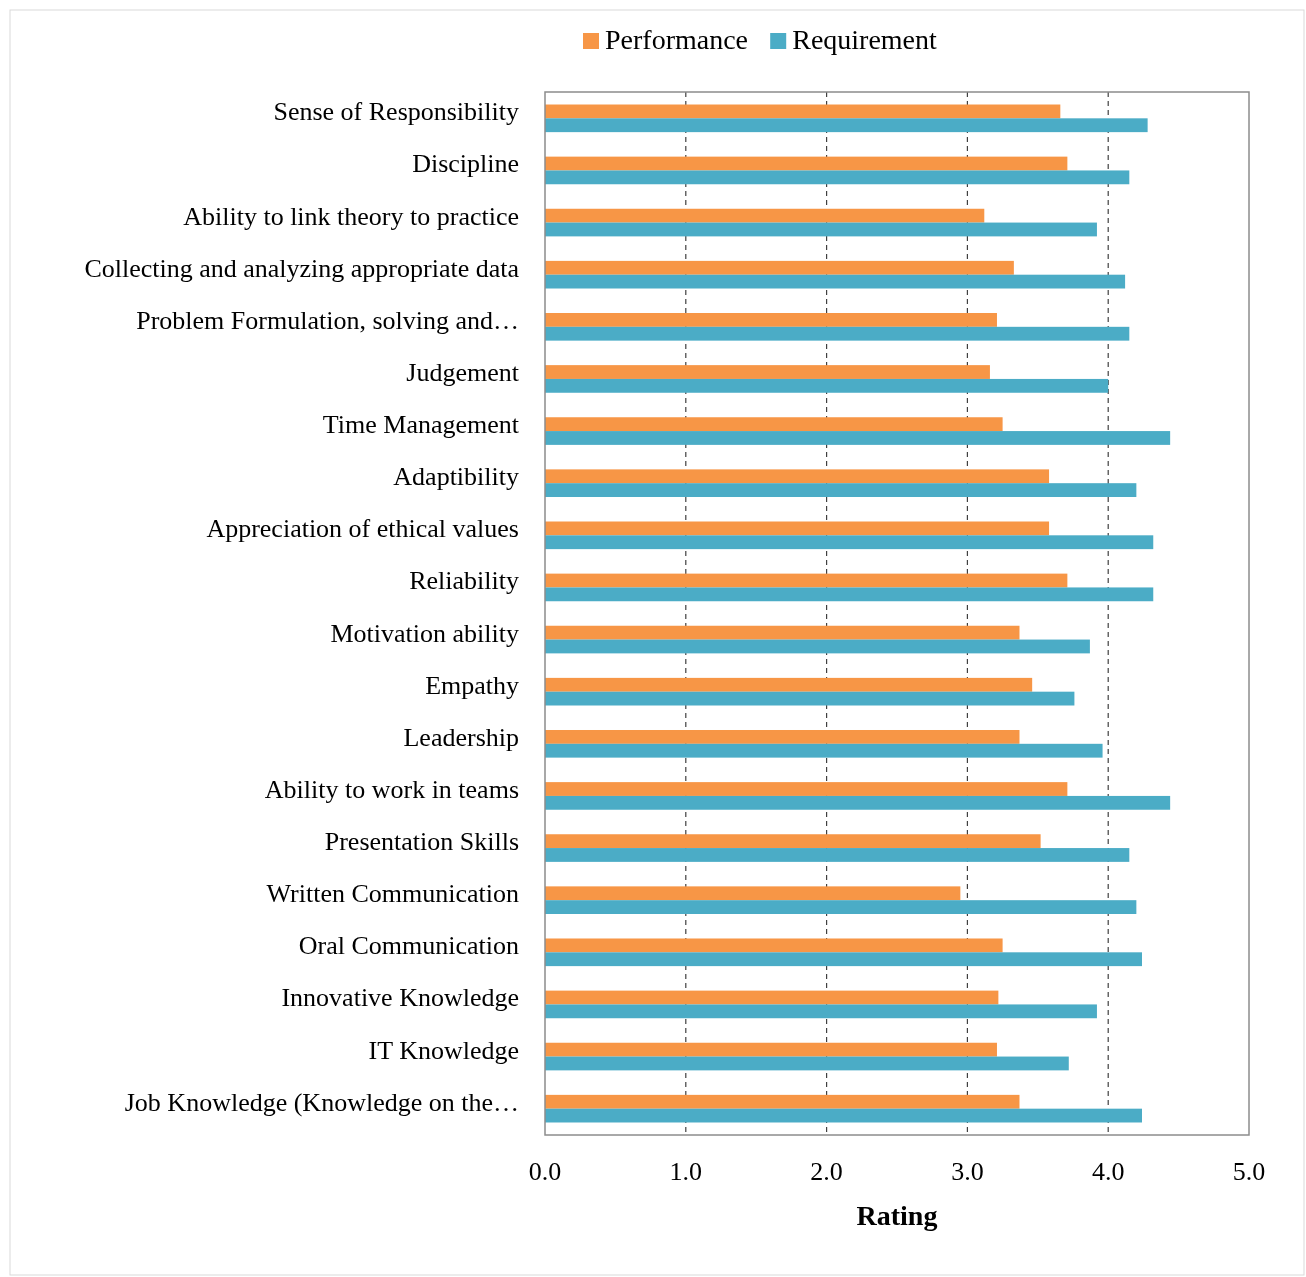 The image size is (1306, 1277). I want to click on y-tick-label: Presentation Skills, so click(421, 842).